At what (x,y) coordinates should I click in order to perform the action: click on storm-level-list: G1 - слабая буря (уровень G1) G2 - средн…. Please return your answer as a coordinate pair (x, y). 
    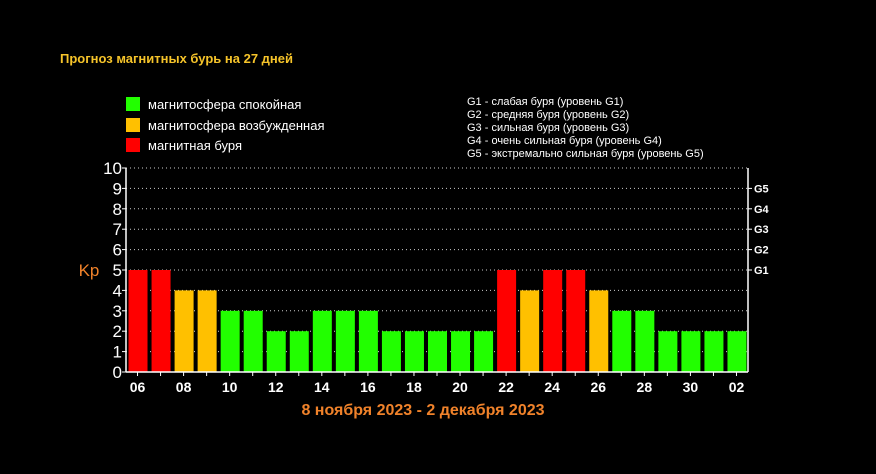
    Looking at the image, I should click on (585, 128).